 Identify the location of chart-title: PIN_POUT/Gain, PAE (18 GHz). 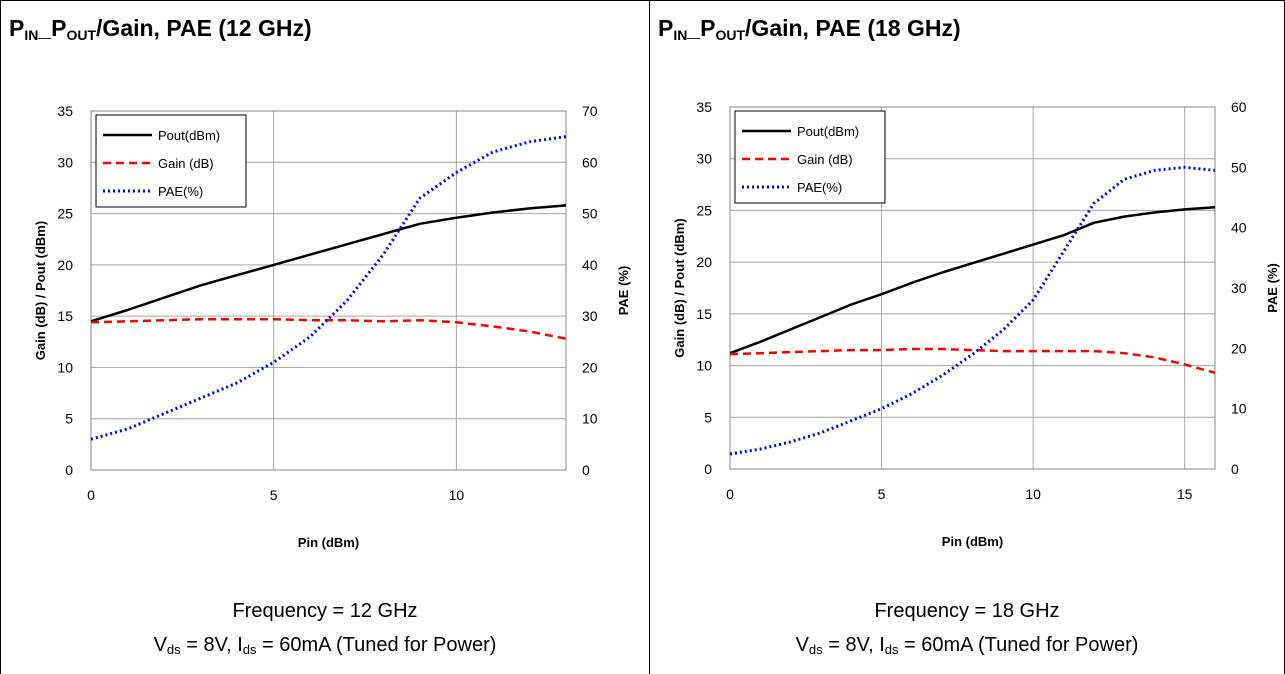
(809, 29).